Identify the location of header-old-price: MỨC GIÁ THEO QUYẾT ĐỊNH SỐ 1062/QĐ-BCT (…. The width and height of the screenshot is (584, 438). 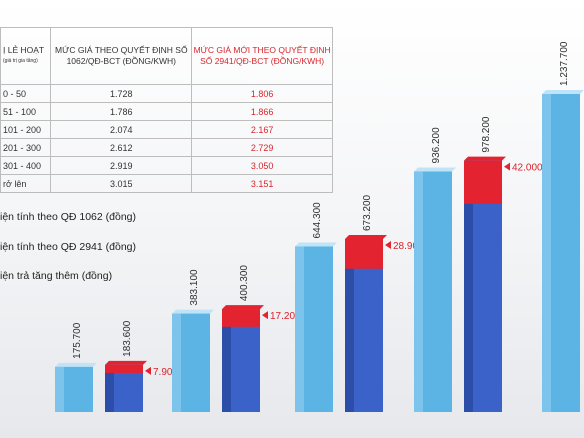
(121, 56).